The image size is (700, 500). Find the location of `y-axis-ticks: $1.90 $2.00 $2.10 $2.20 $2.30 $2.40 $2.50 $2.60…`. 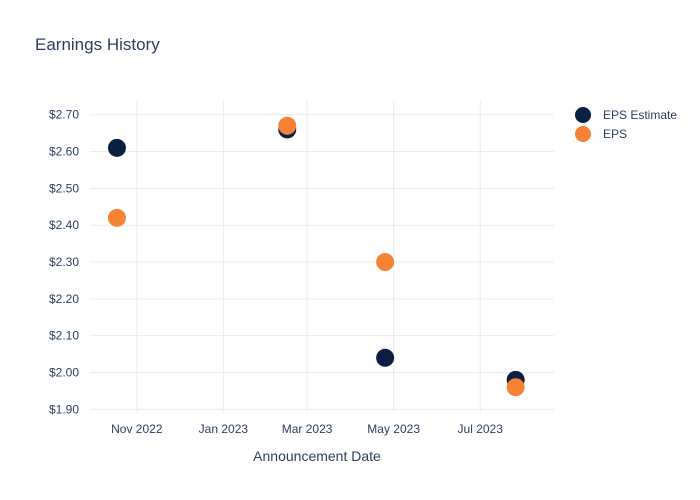

y-axis-ticks: $1.90 $2.00 $2.10 $2.20 $2.30 $2.40 $2.50 $2.60… is located at coordinates (64, 262).